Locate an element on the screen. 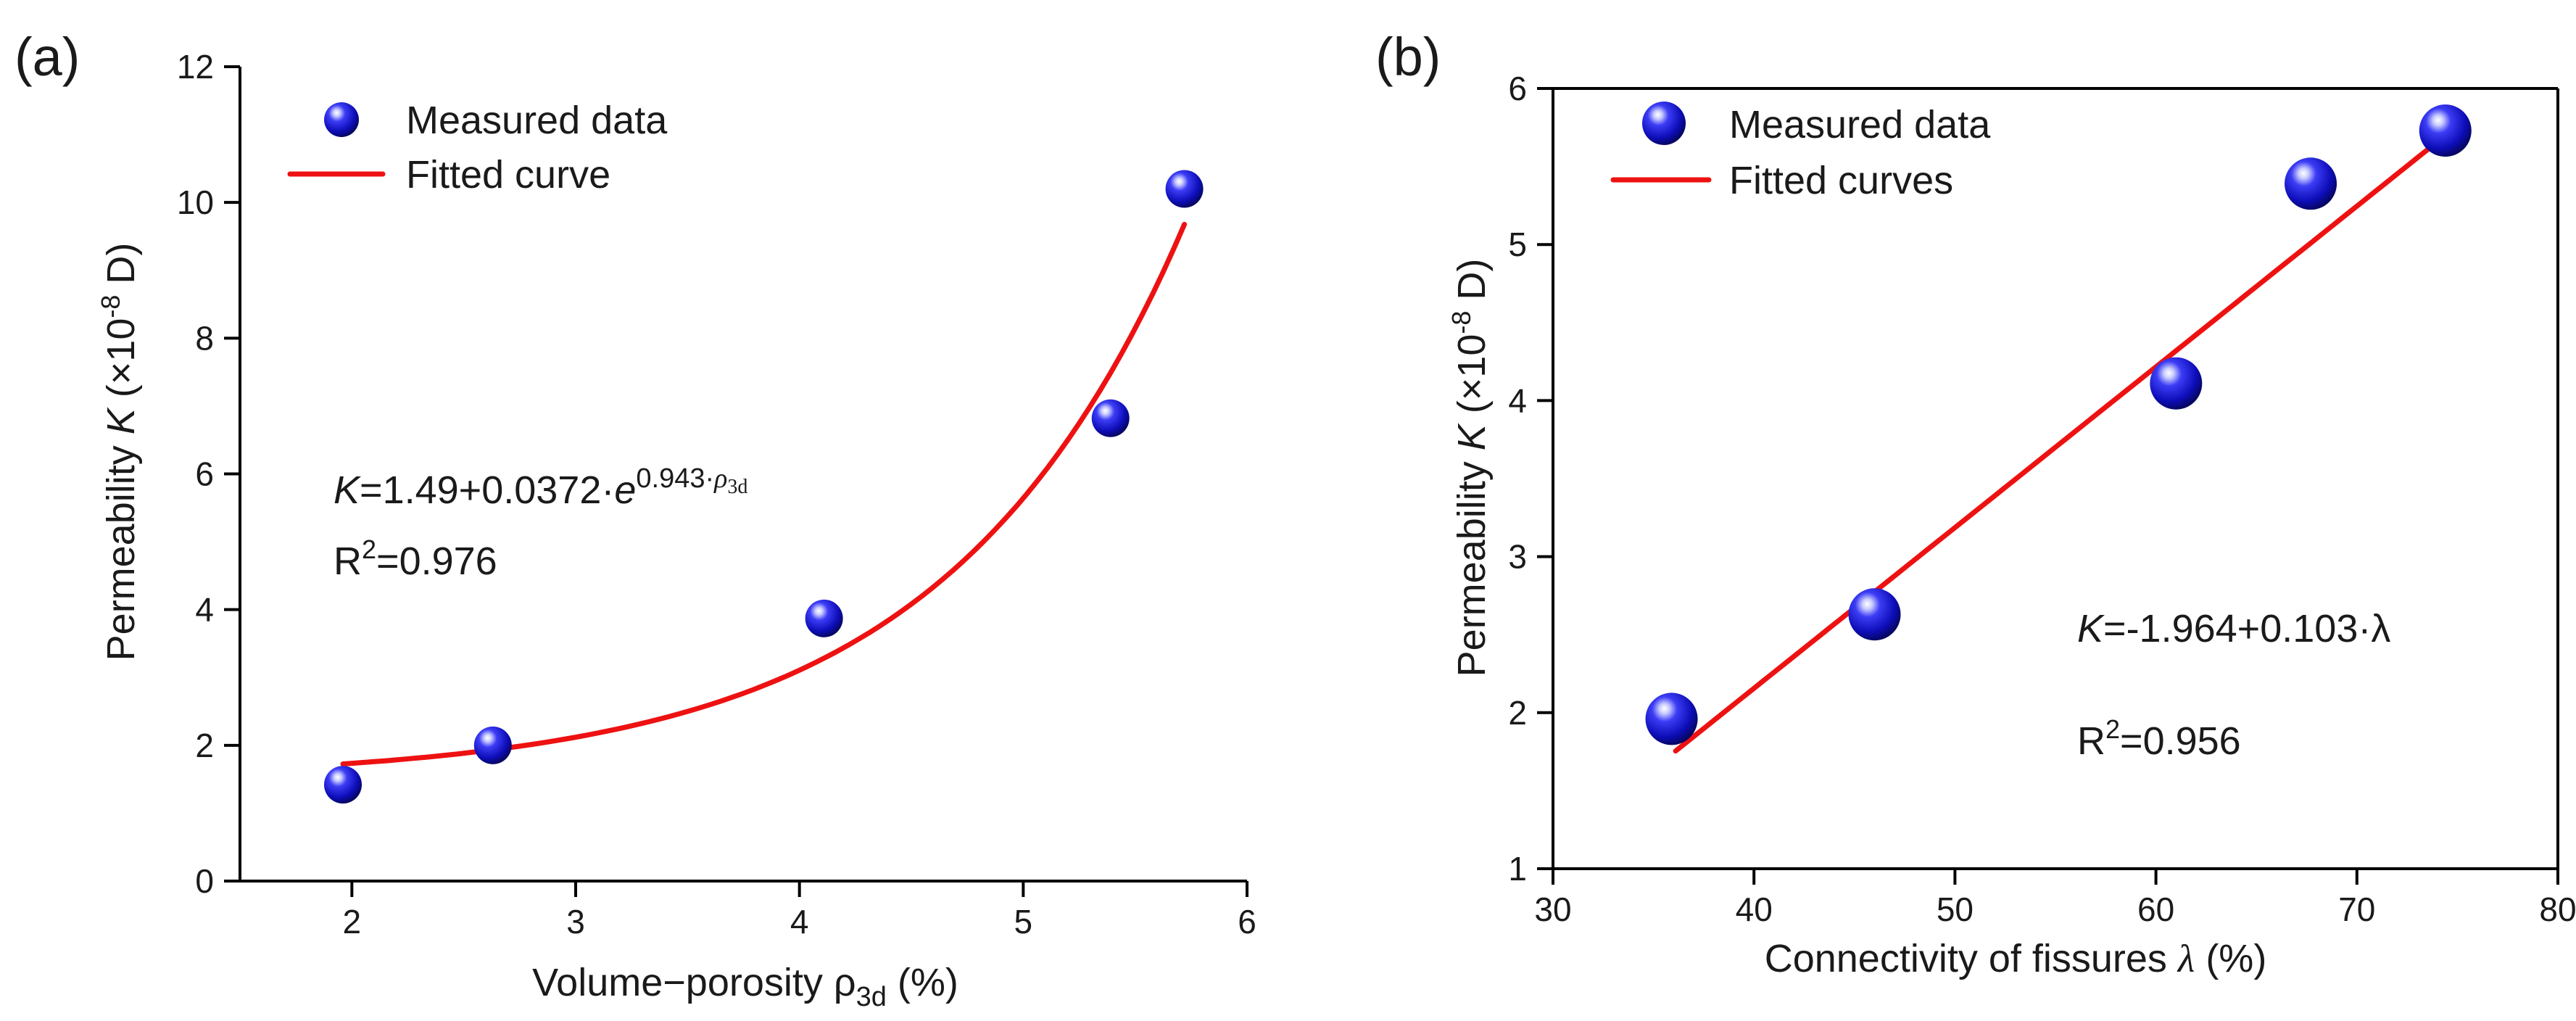 Image resolution: width=2576 pixels, height=1021 pixels. panel-b-x-tick-label: 30 is located at coordinates (1552, 909).